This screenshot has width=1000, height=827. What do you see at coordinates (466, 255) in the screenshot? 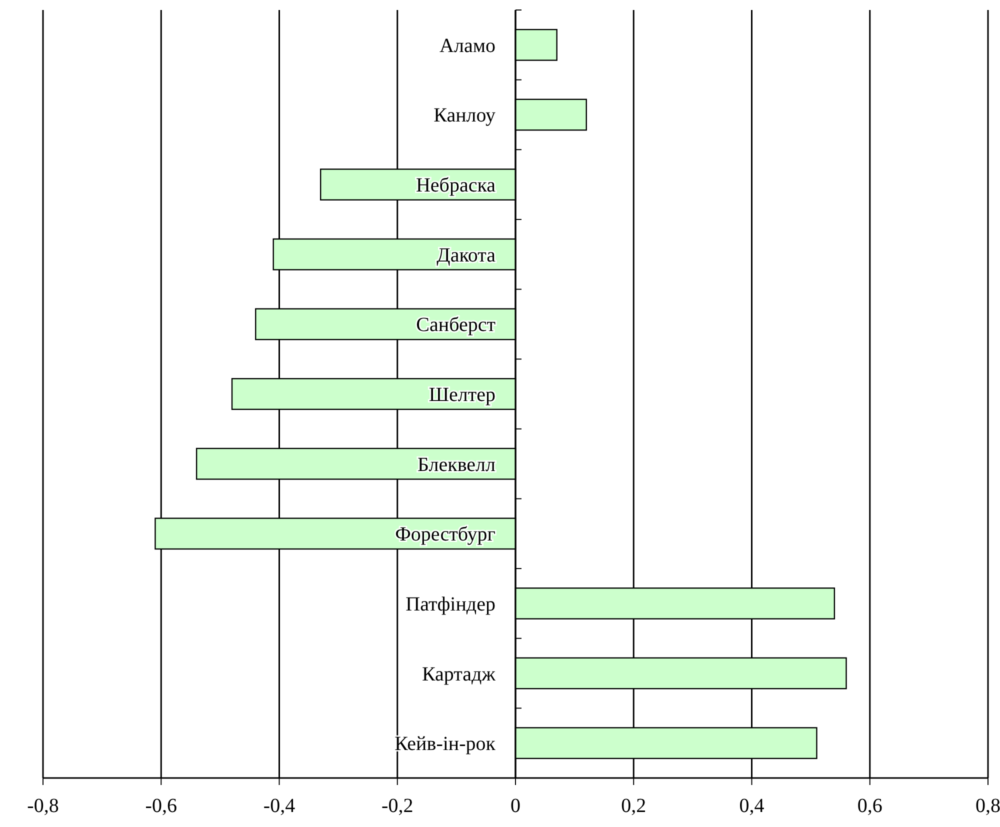
I see `y-tick-label: Дакота` at bounding box center [466, 255].